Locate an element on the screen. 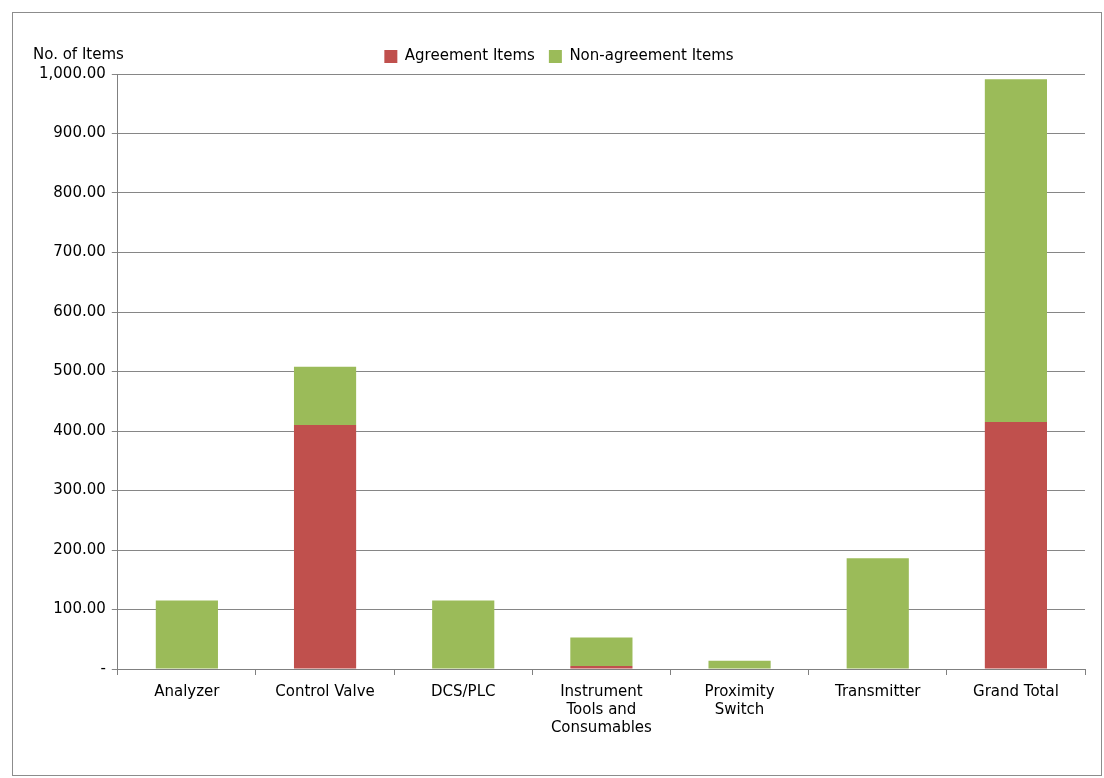 This screenshot has width=1104, height=778. x-tick-label: Instrument Tools and Consumables is located at coordinates (601, 708).